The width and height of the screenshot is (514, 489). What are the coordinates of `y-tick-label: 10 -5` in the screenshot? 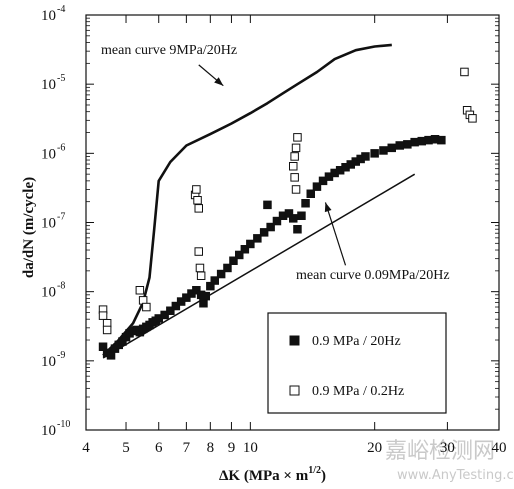 It's located at (53, 83).